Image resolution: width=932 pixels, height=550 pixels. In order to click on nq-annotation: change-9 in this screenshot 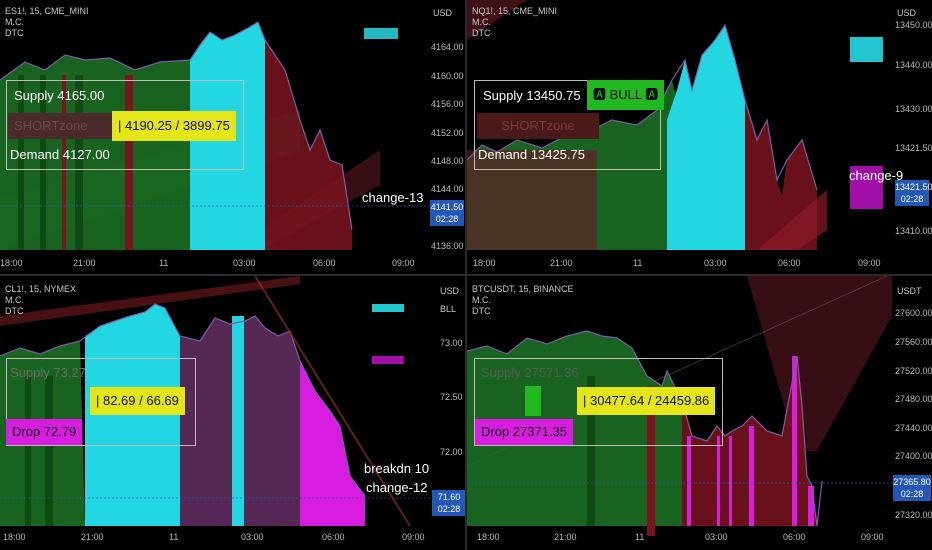, I will do `click(876, 175)`.